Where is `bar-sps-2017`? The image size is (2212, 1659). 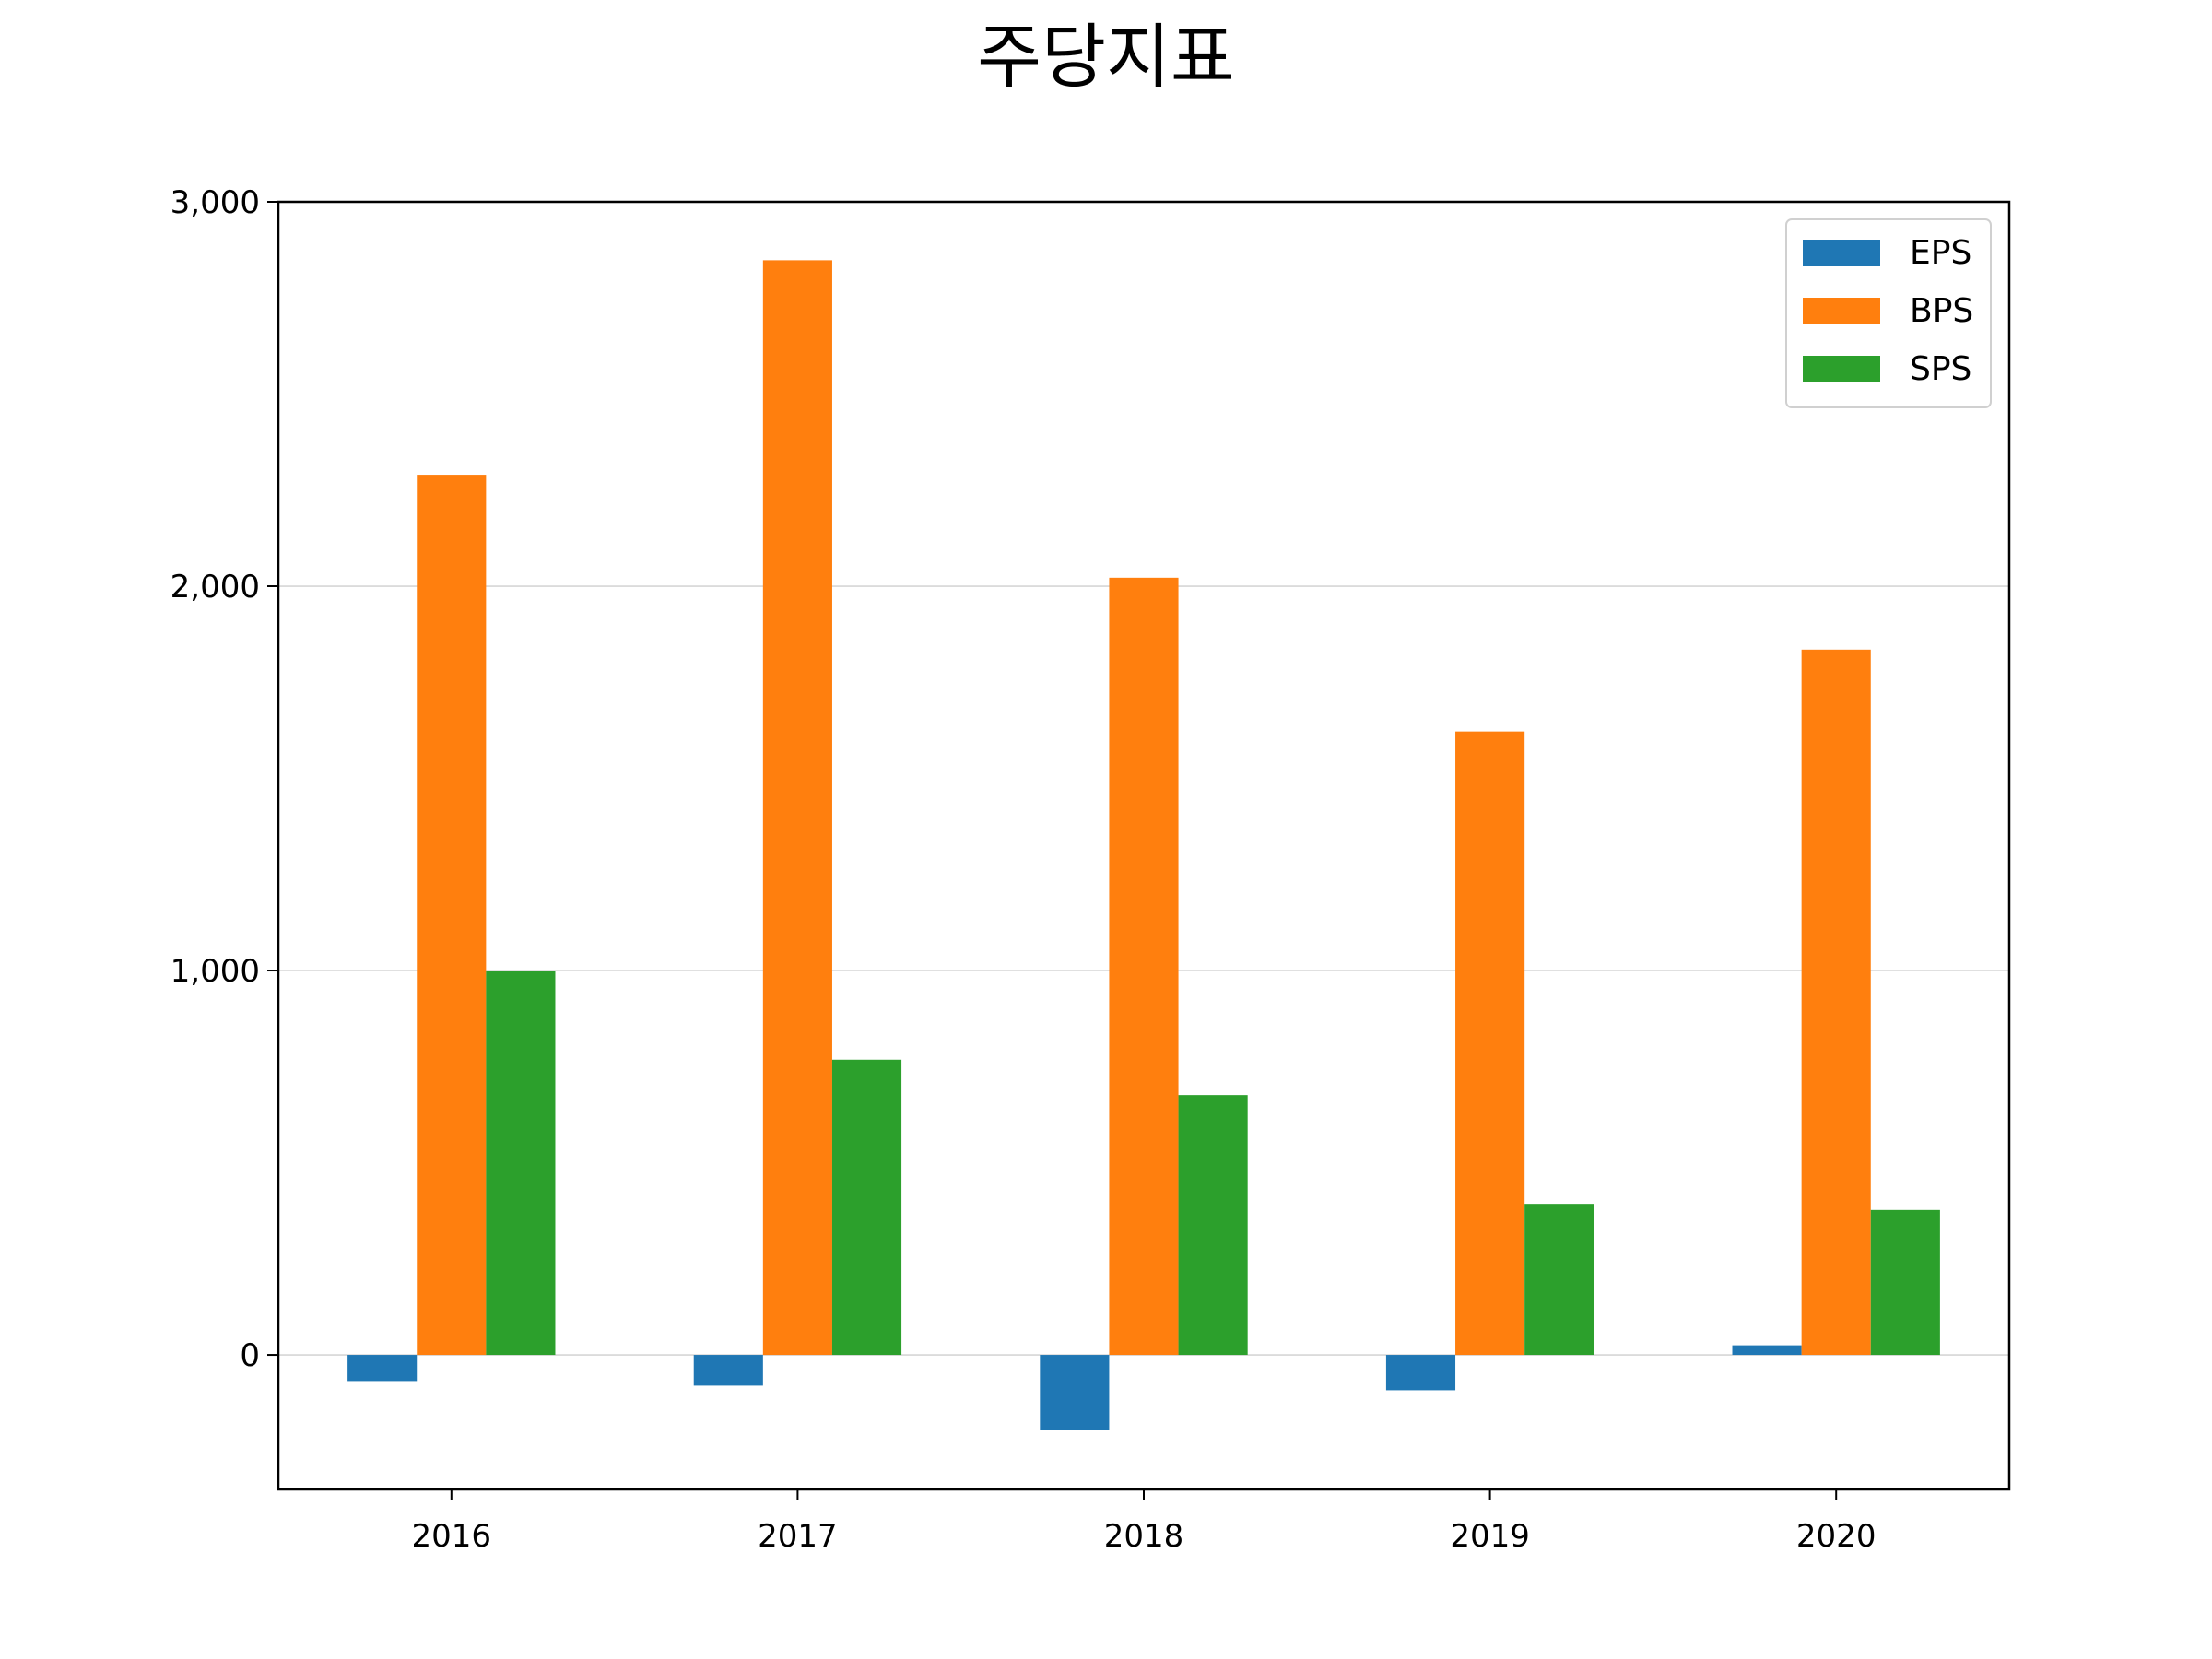
bar-sps-2017 is located at coordinates (866, 1207).